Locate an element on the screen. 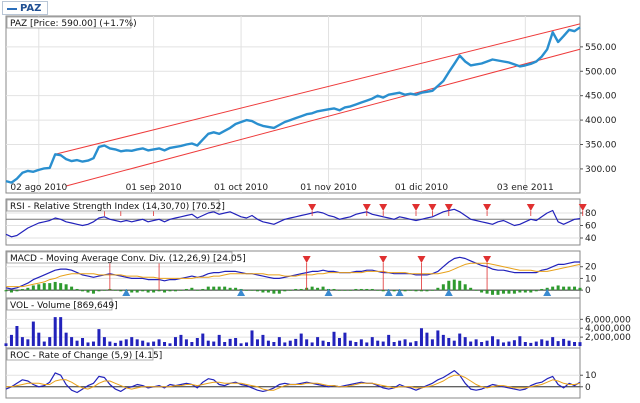 This screenshot has height=403, width=640. rsi-series-line is located at coordinates (293, 223).